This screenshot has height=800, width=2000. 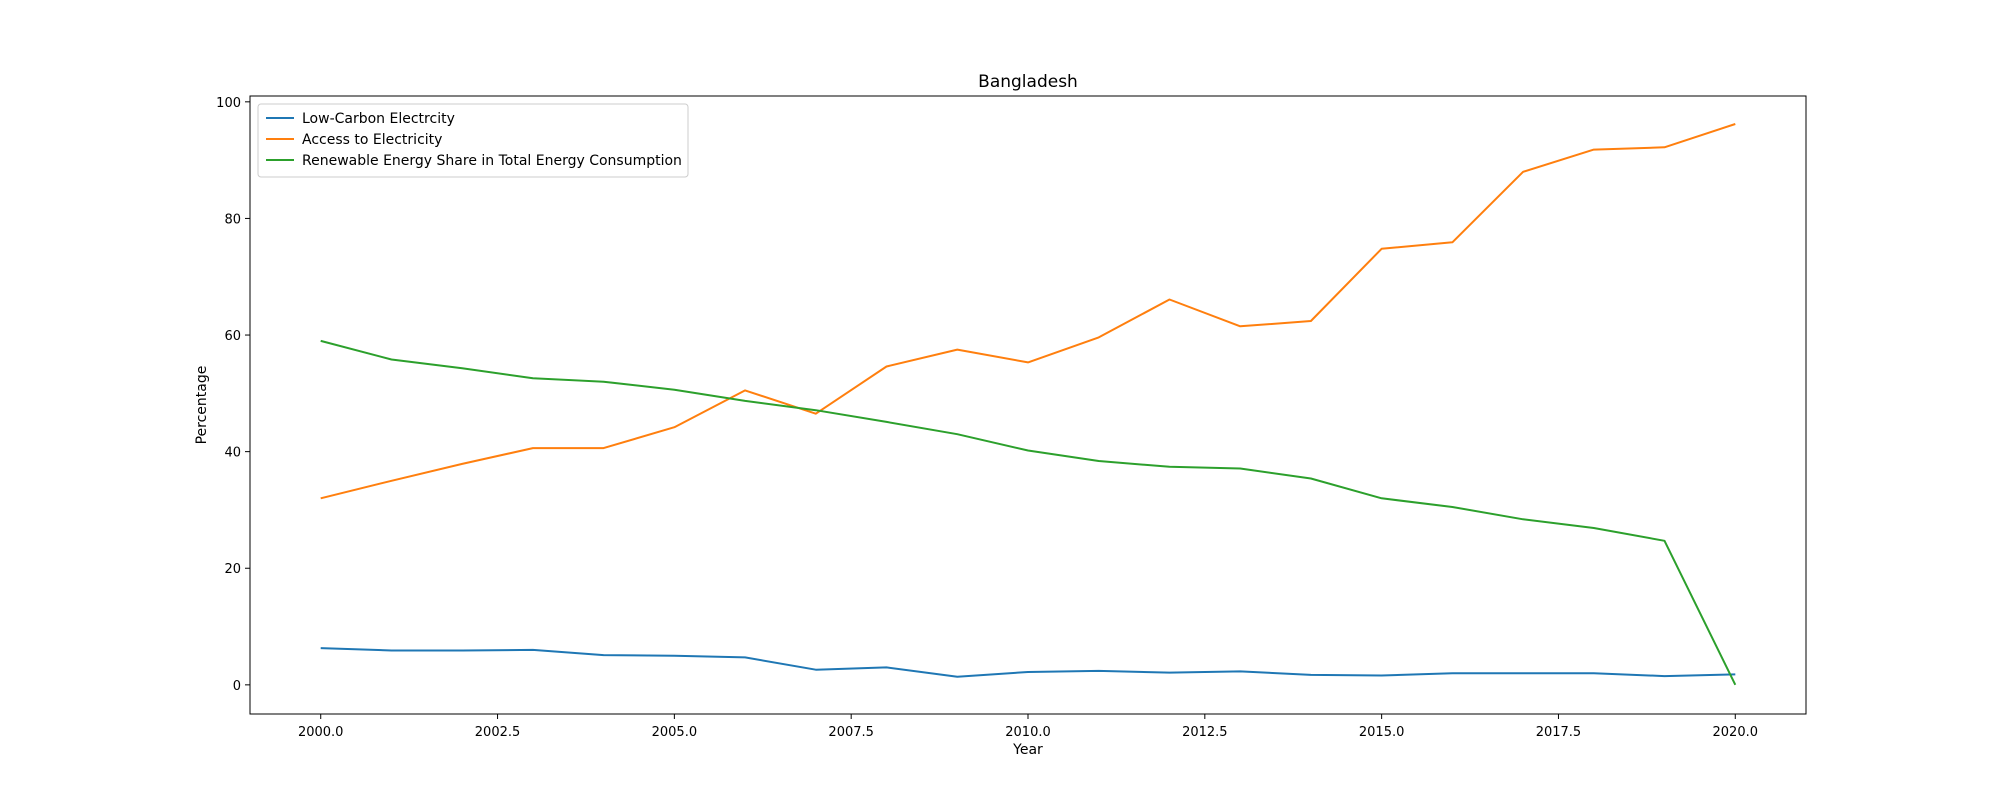 I want to click on y-axis-ticks: 0 20 40 60 80 100, so click(x=233, y=395).